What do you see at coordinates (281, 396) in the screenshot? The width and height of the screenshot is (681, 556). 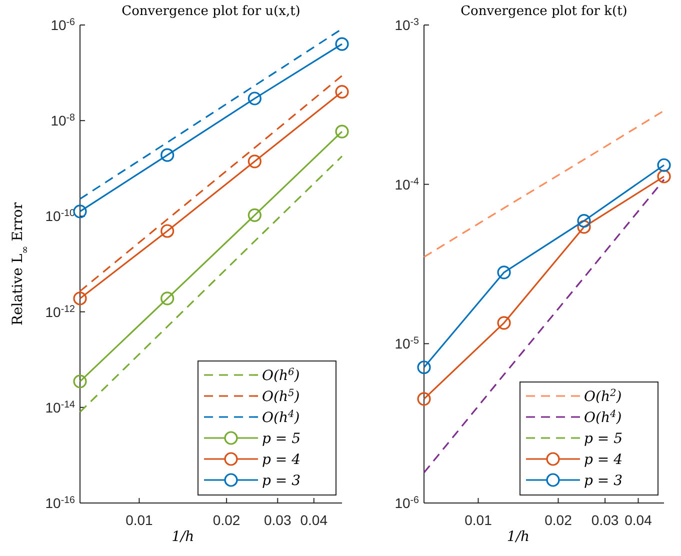 I see `legend-label: O(h$^{5}$)` at bounding box center [281, 396].